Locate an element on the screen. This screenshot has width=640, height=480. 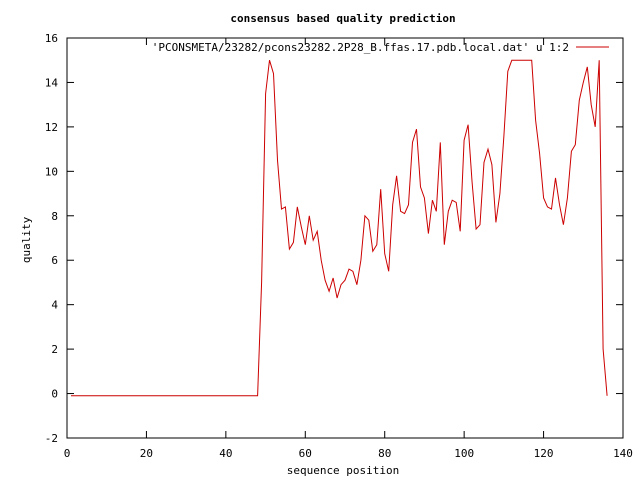
y-axis-label: quality is located at coordinates (26, 239).